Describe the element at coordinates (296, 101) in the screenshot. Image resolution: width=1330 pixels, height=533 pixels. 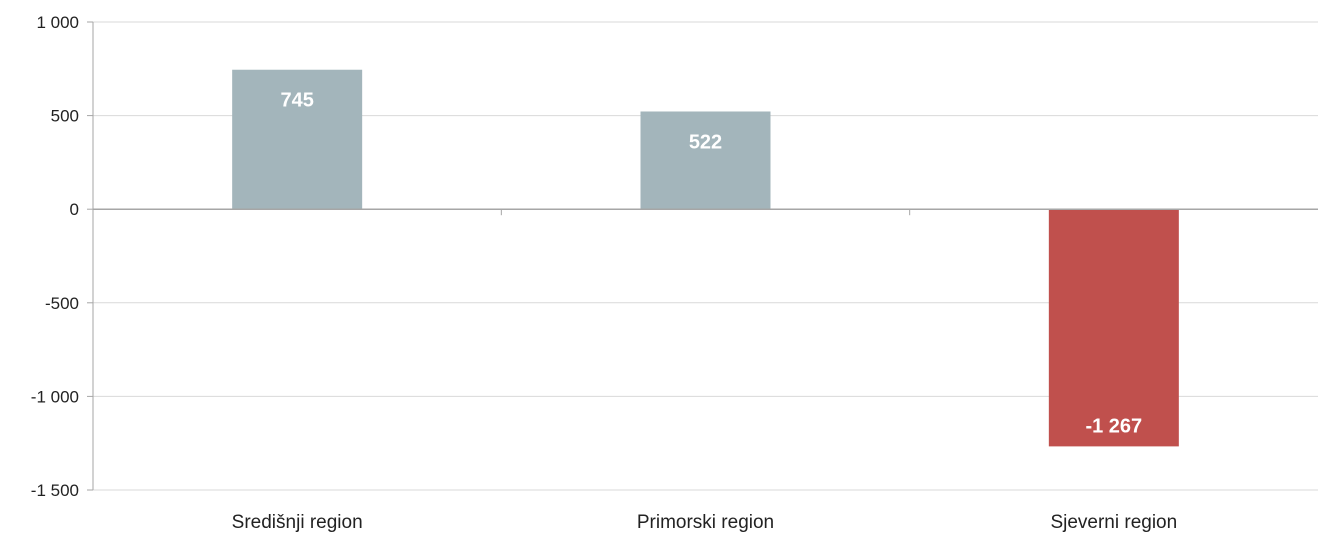
I see `data-label: 745` at that location.